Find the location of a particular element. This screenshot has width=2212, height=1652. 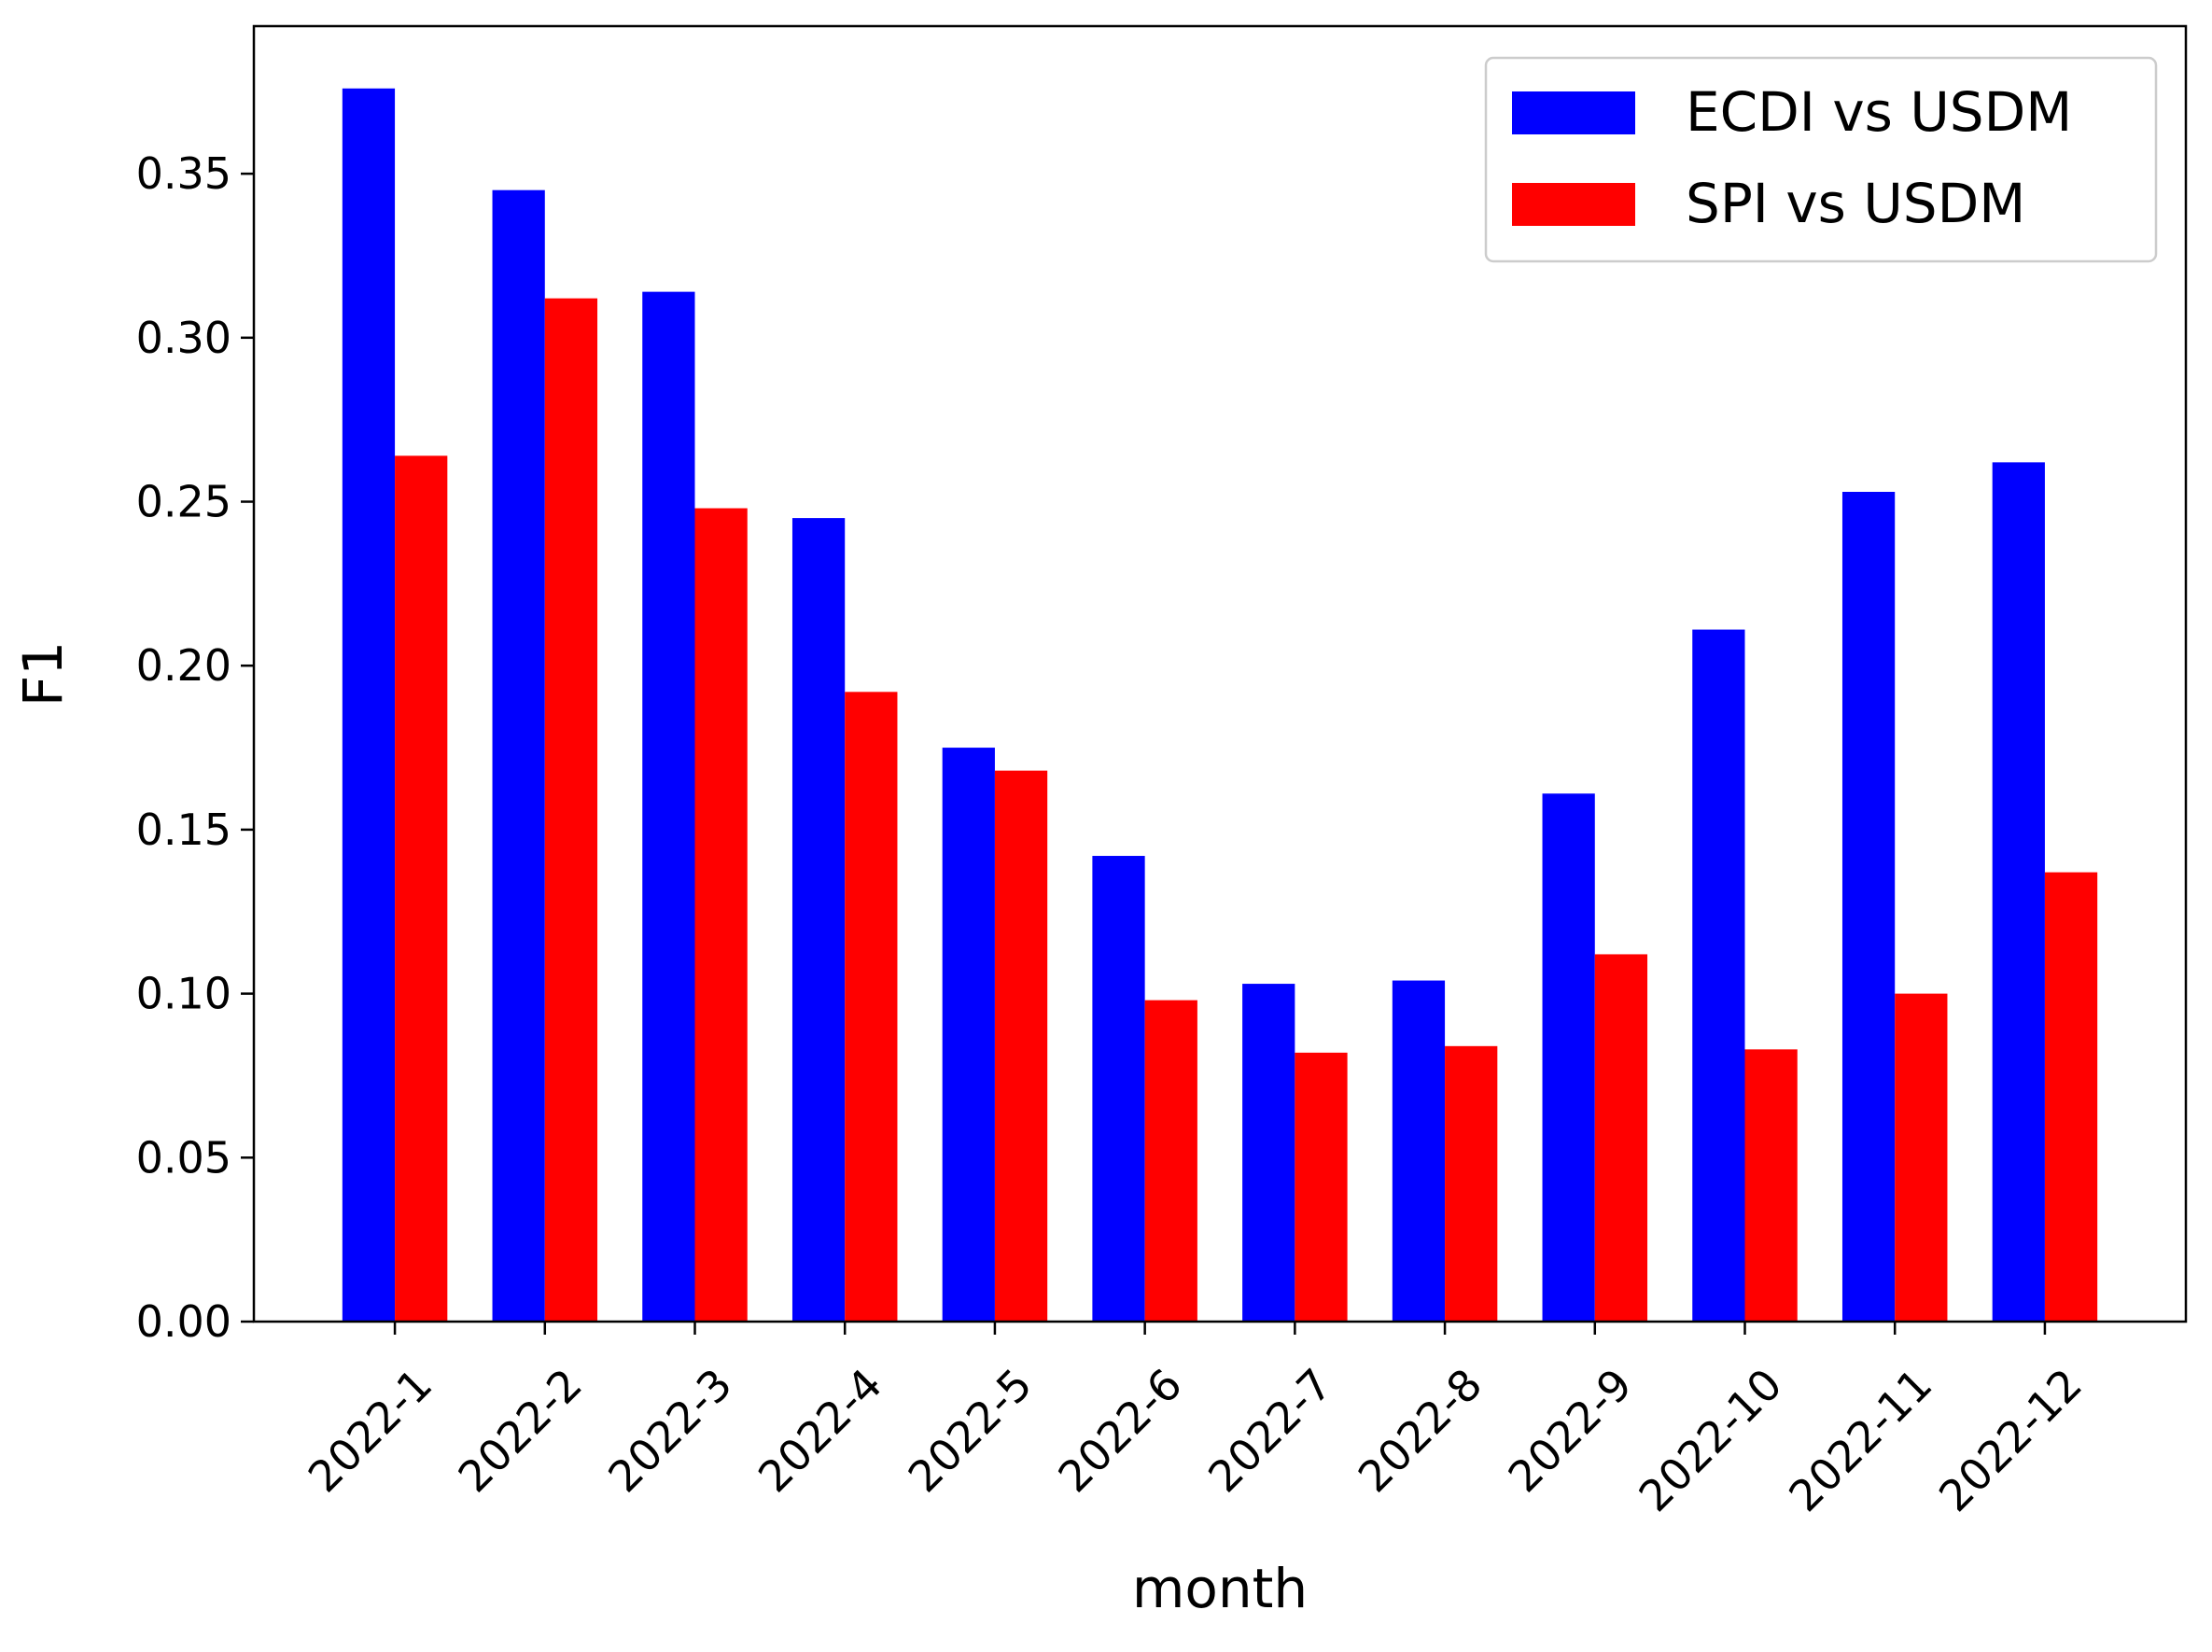

legend-box is located at coordinates (1821, 159).